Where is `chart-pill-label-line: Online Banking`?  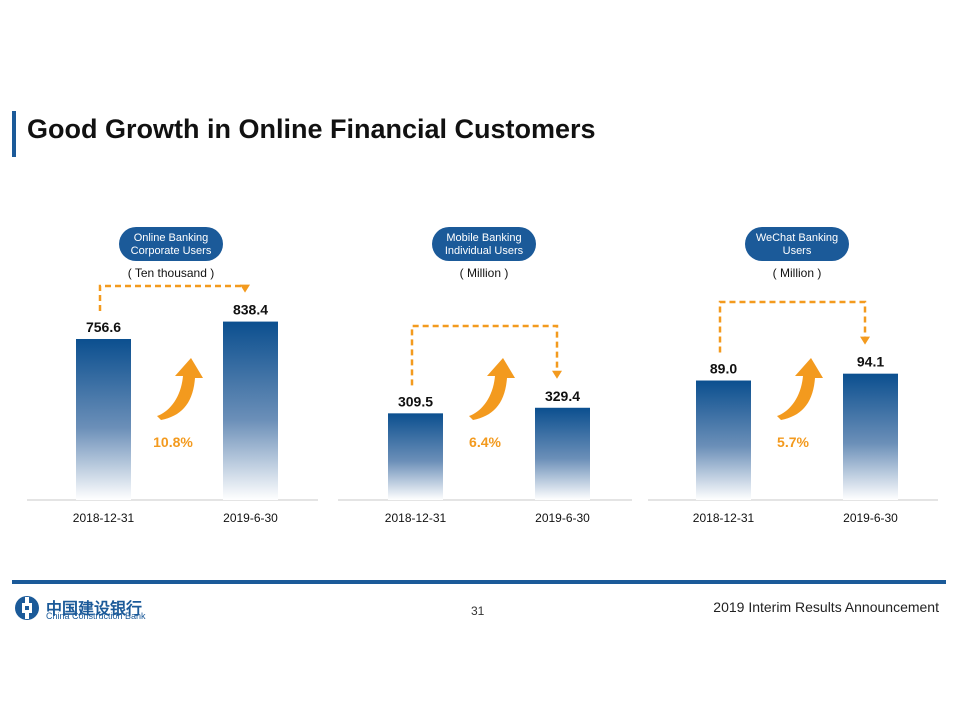
chart-pill-label-line: Online Banking is located at coordinates (171, 238).